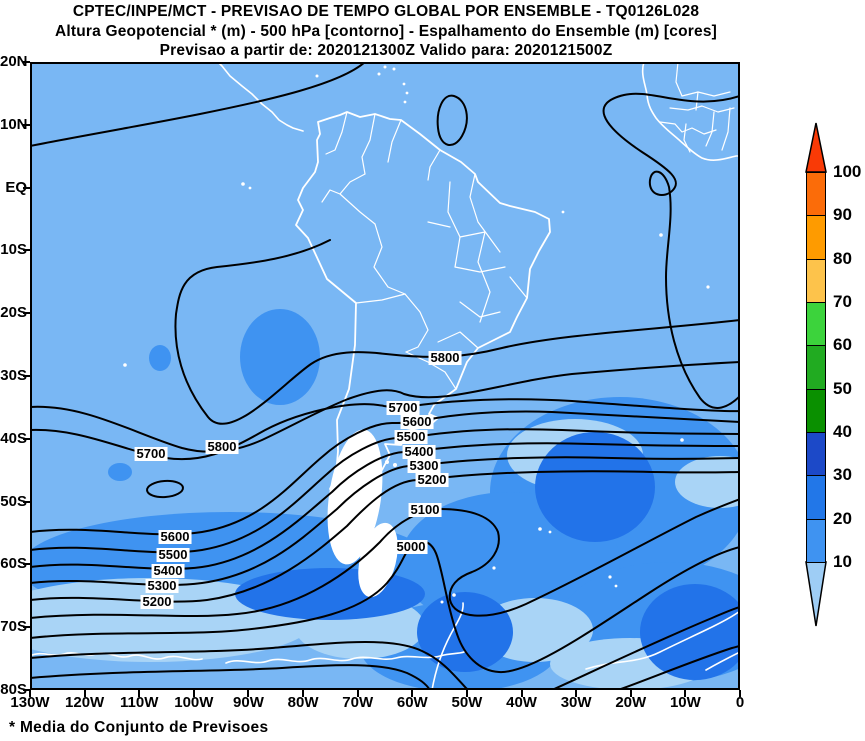 This screenshot has height=741, width=865. I want to click on y-axis-label: 10N, so click(14, 124).